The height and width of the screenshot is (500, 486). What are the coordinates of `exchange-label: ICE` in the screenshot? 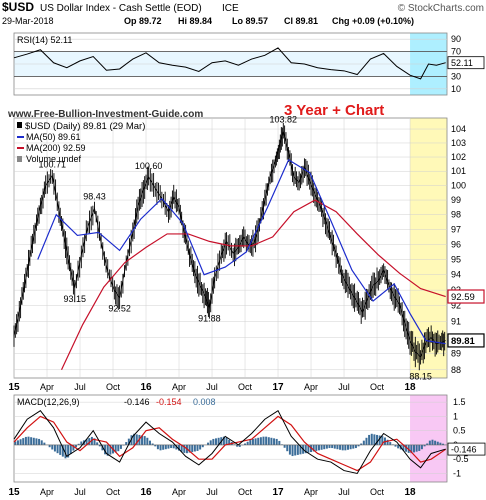 It's located at (230, 8).